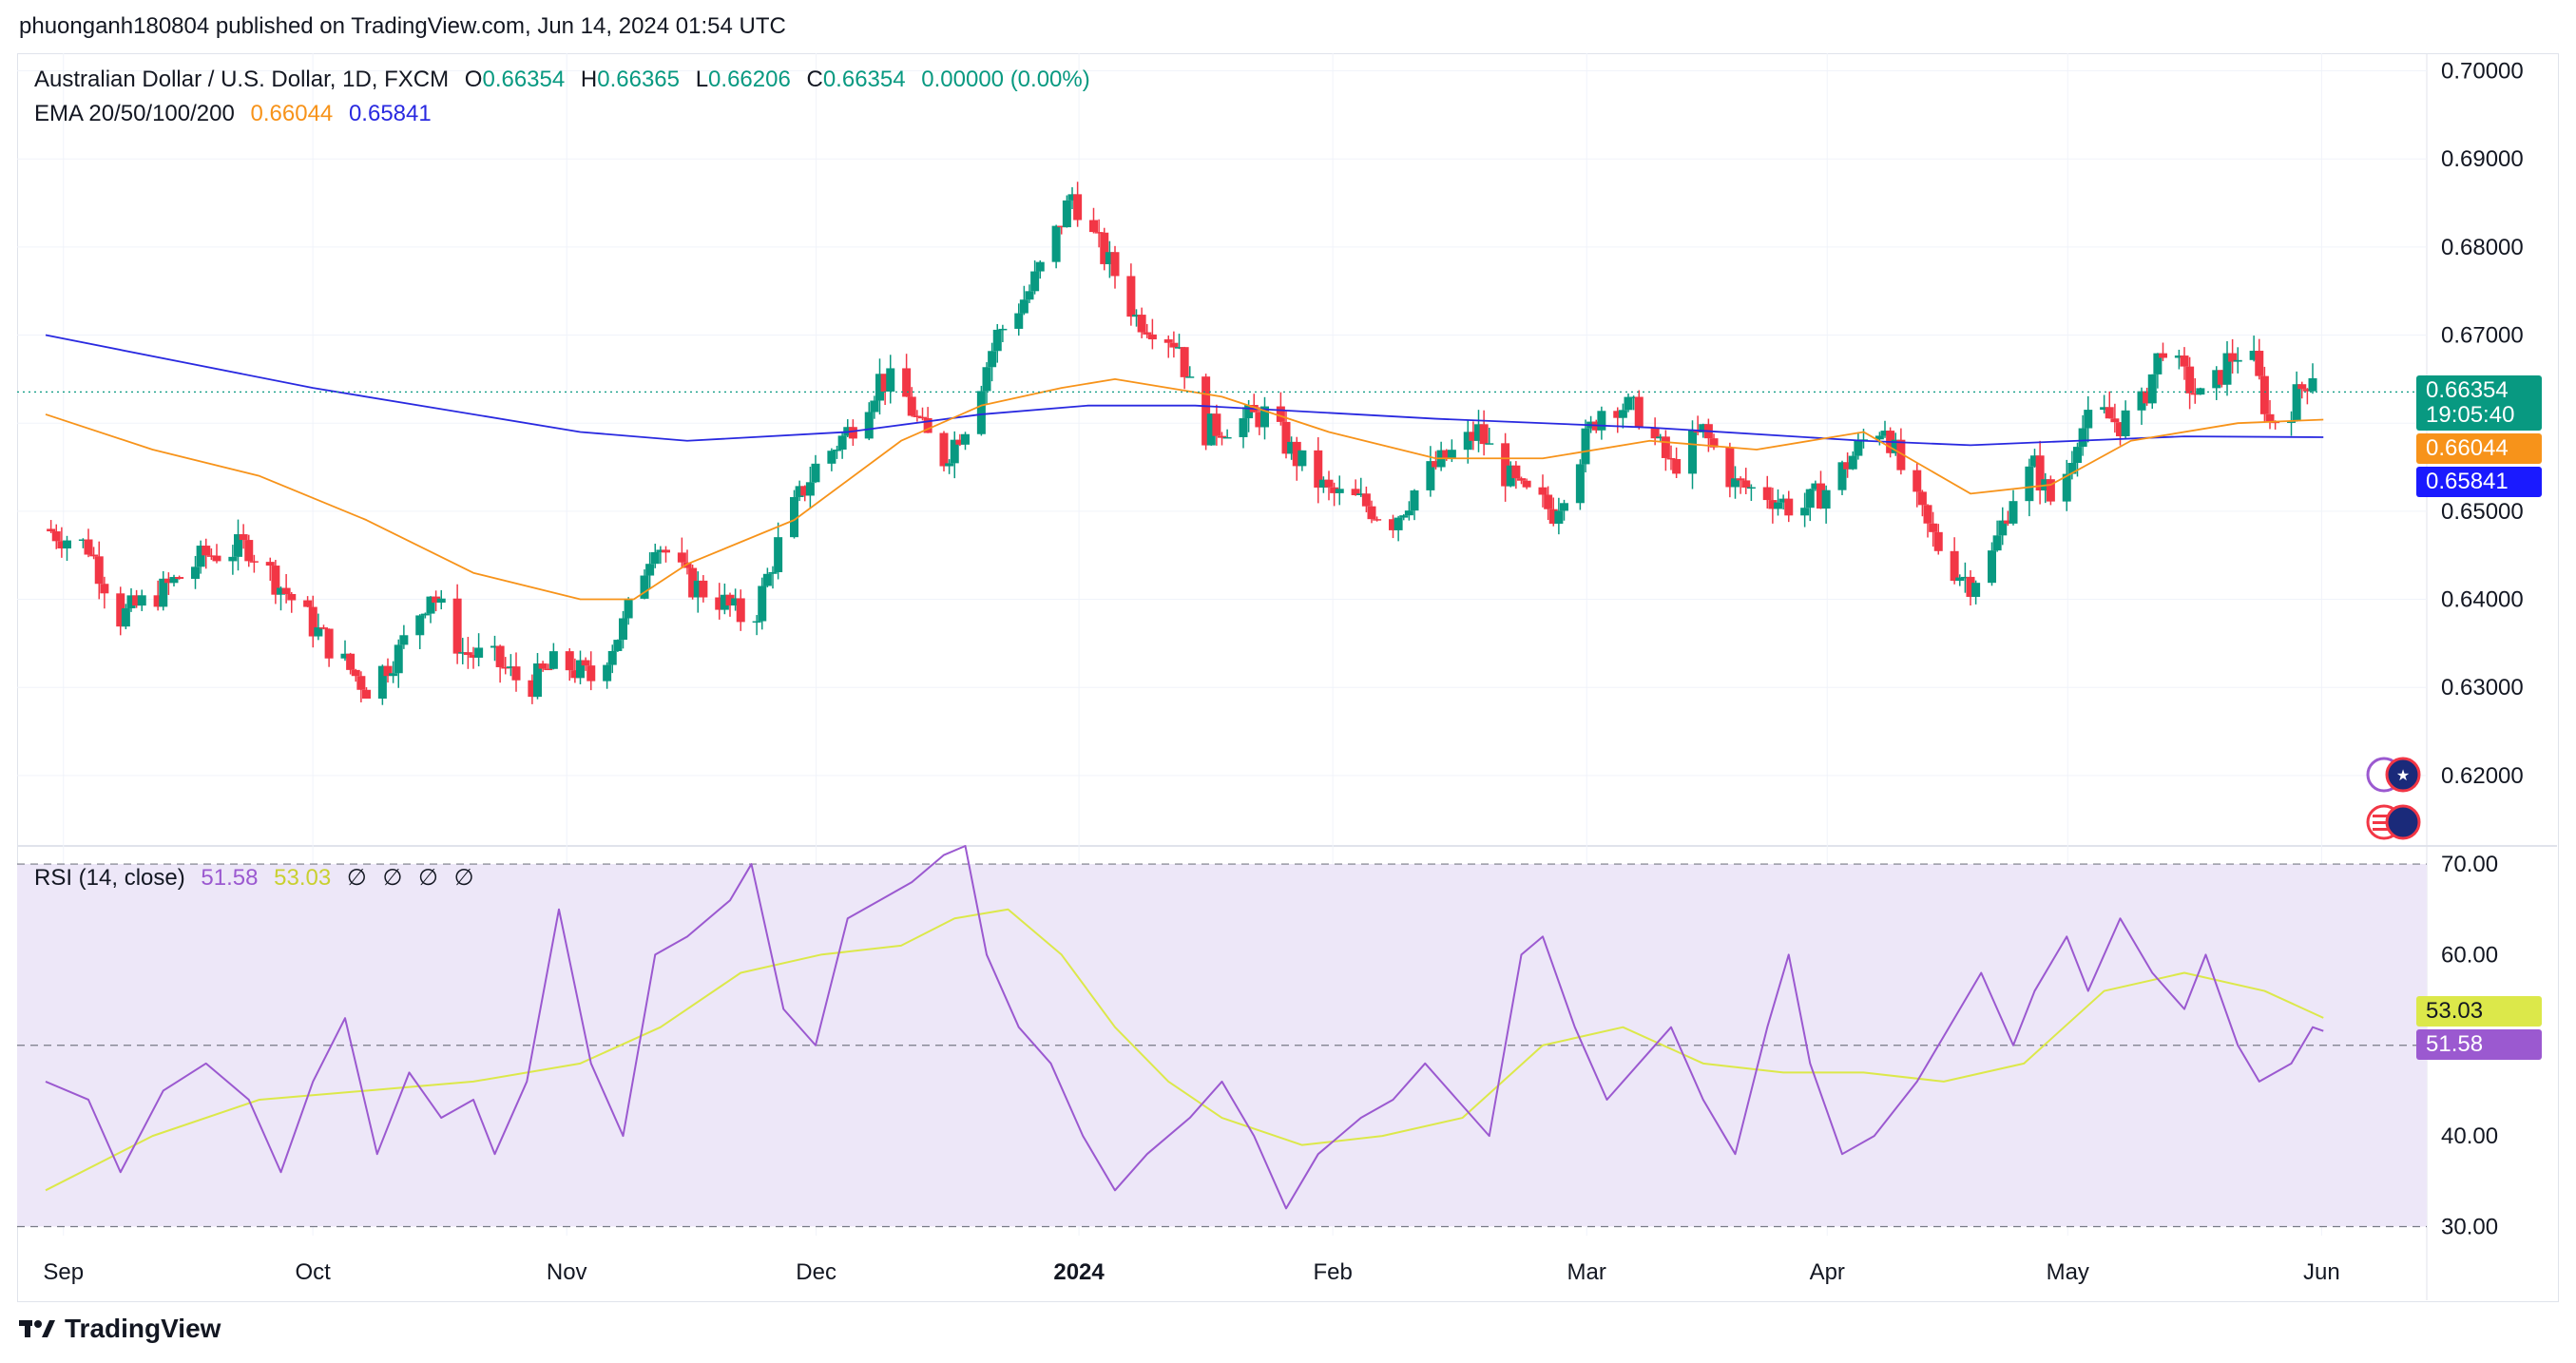 Image resolution: width=2576 pixels, height=1363 pixels. I want to click on ema-label: EMA 20/50/100/200, so click(134, 113).